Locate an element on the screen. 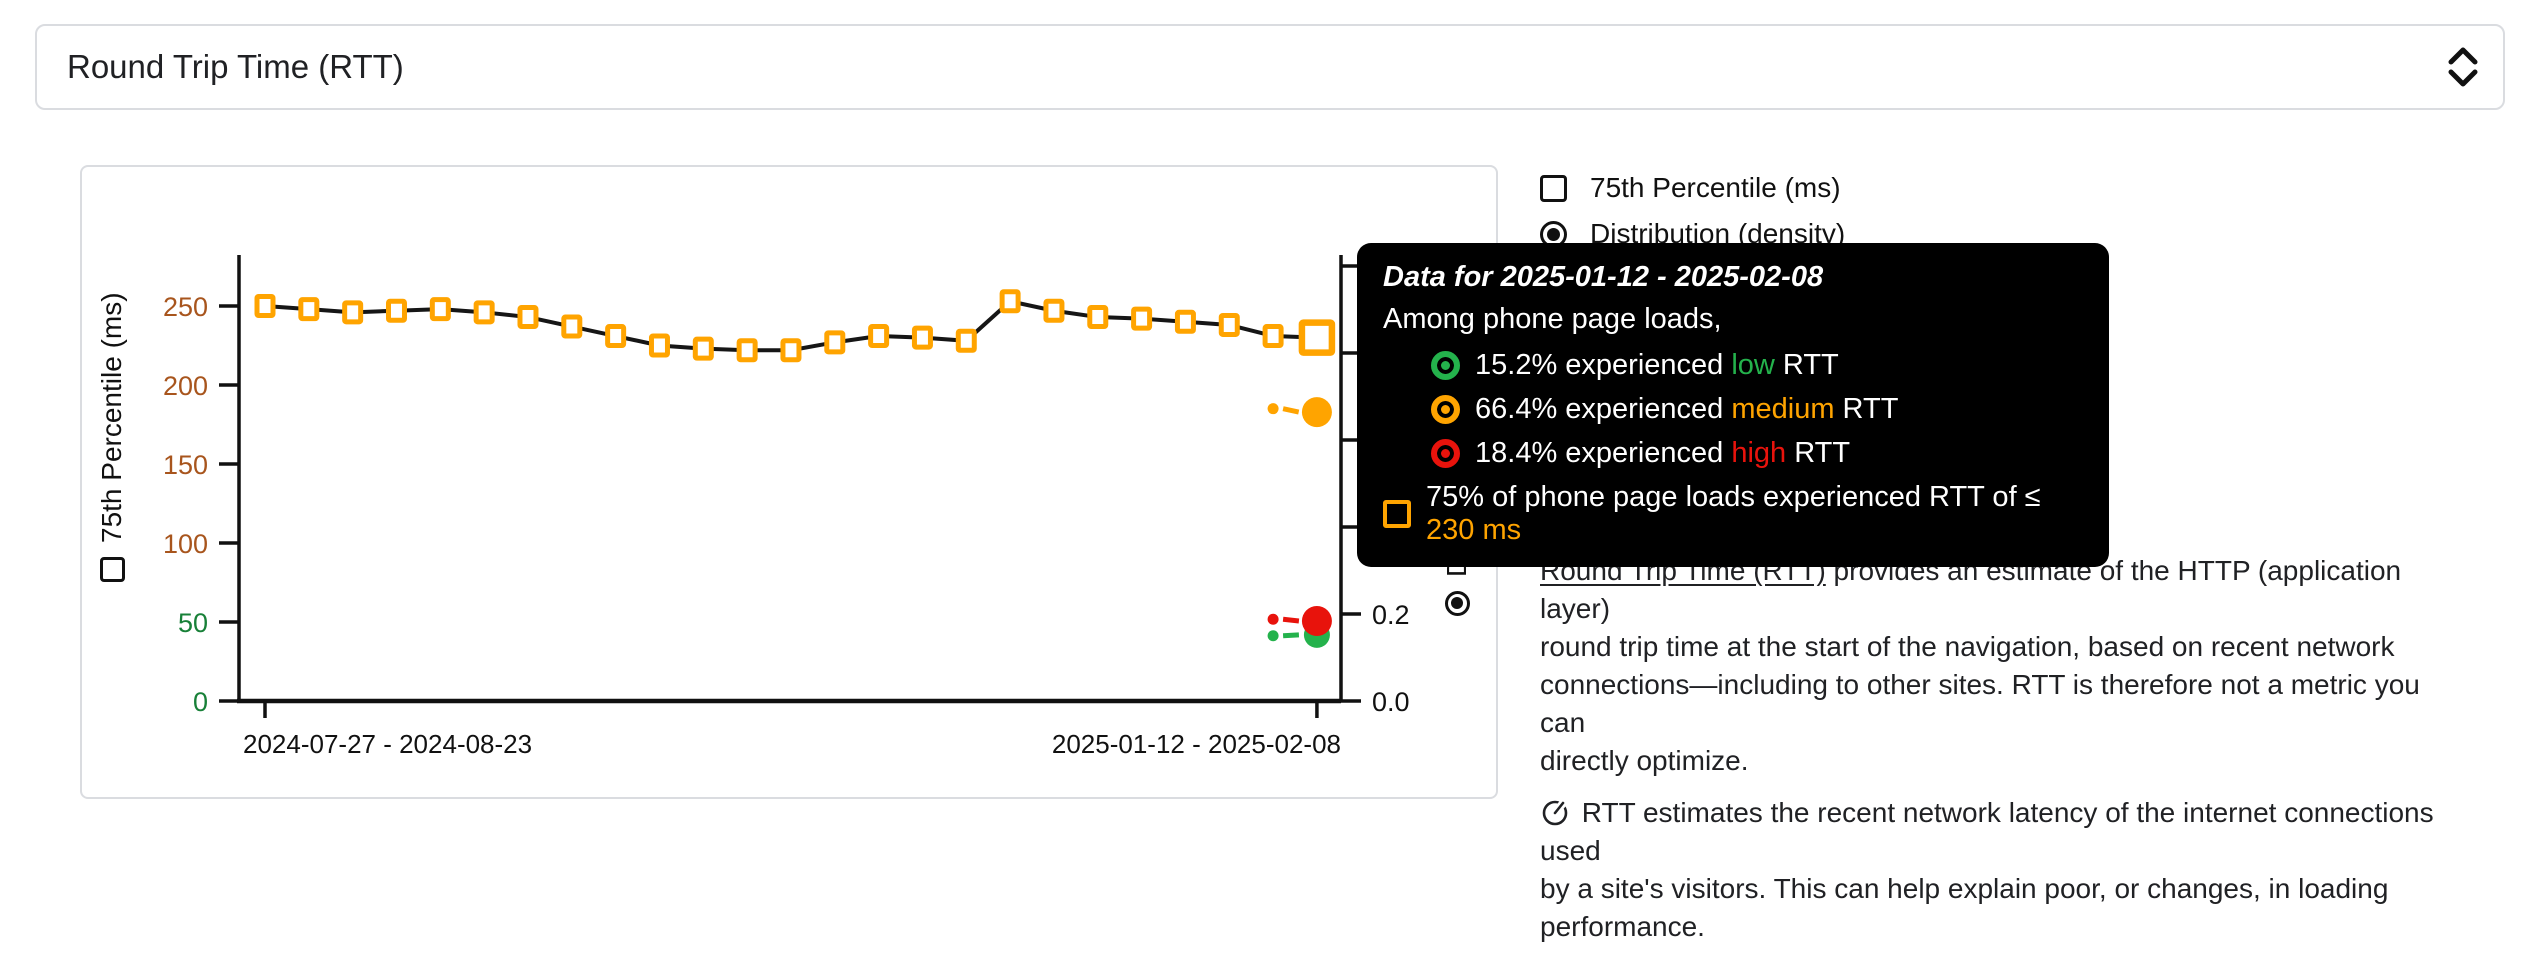 The width and height of the screenshot is (2540, 960). low-word: low is located at coordinates (1753, 365).